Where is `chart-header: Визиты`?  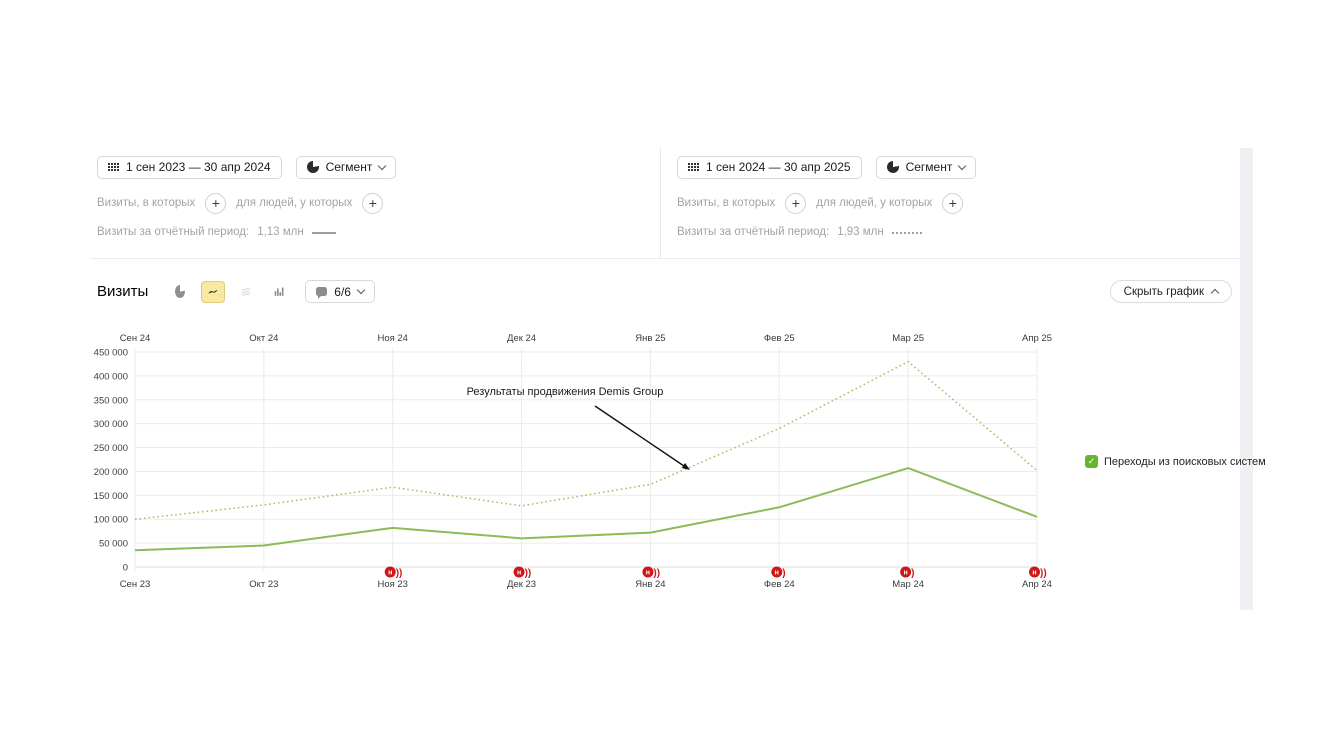 chart-header: Визиты is located at coordinates (664, 291).